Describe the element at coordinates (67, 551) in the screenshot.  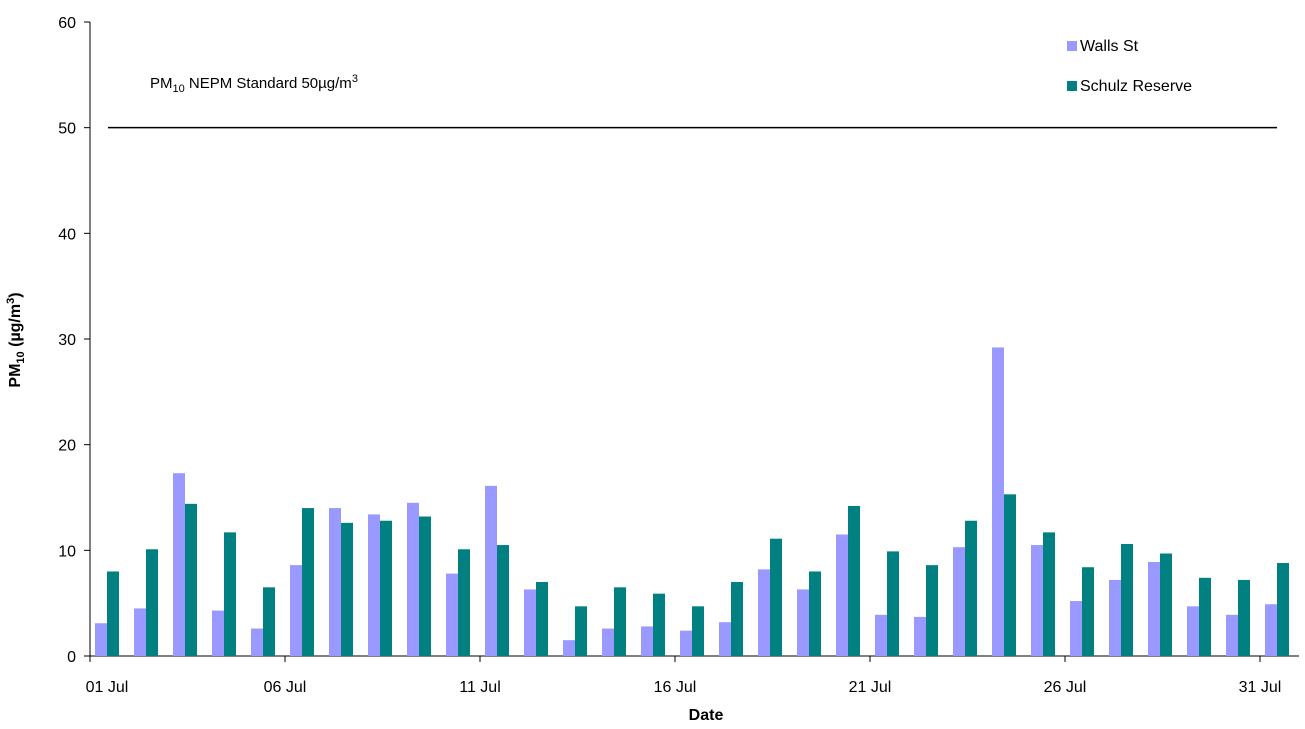
I see `y-tick-label: 10` at that location.